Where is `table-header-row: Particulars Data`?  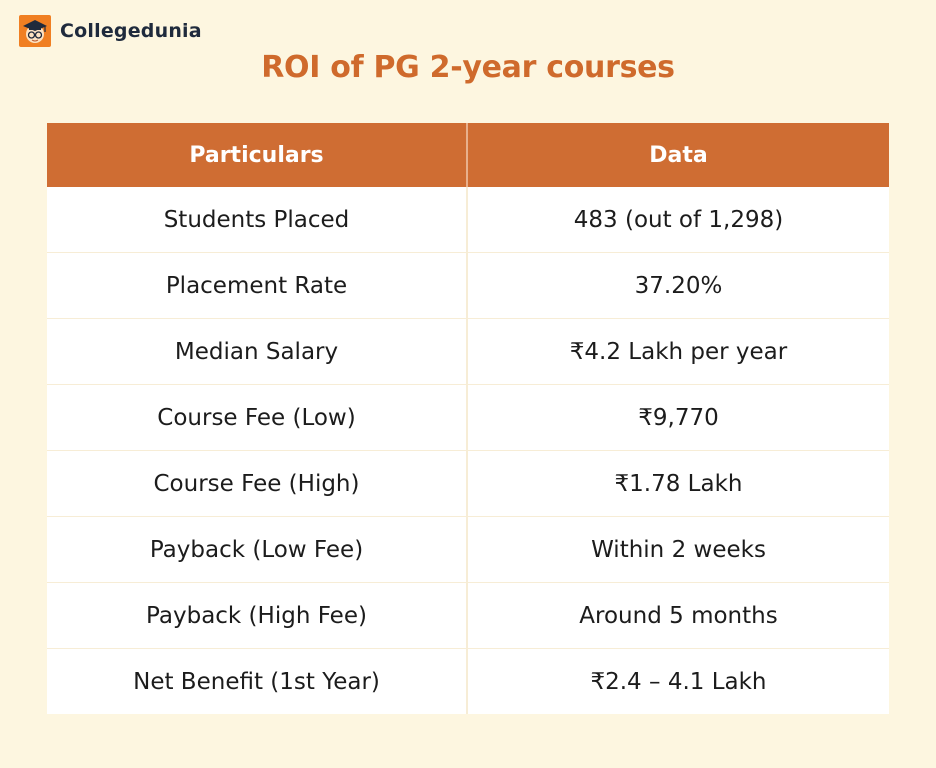 table-header-row: Particulars Data is located at coordinates (468, 155).